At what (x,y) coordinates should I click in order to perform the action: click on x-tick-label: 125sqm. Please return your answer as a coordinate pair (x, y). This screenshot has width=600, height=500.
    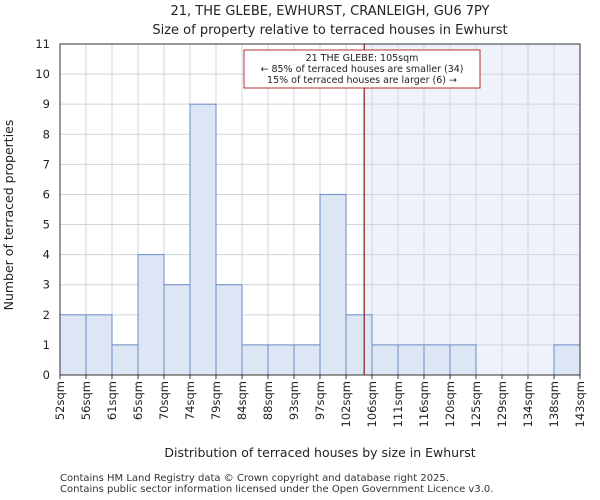
    Looking at the image, I should click on (476, 404).